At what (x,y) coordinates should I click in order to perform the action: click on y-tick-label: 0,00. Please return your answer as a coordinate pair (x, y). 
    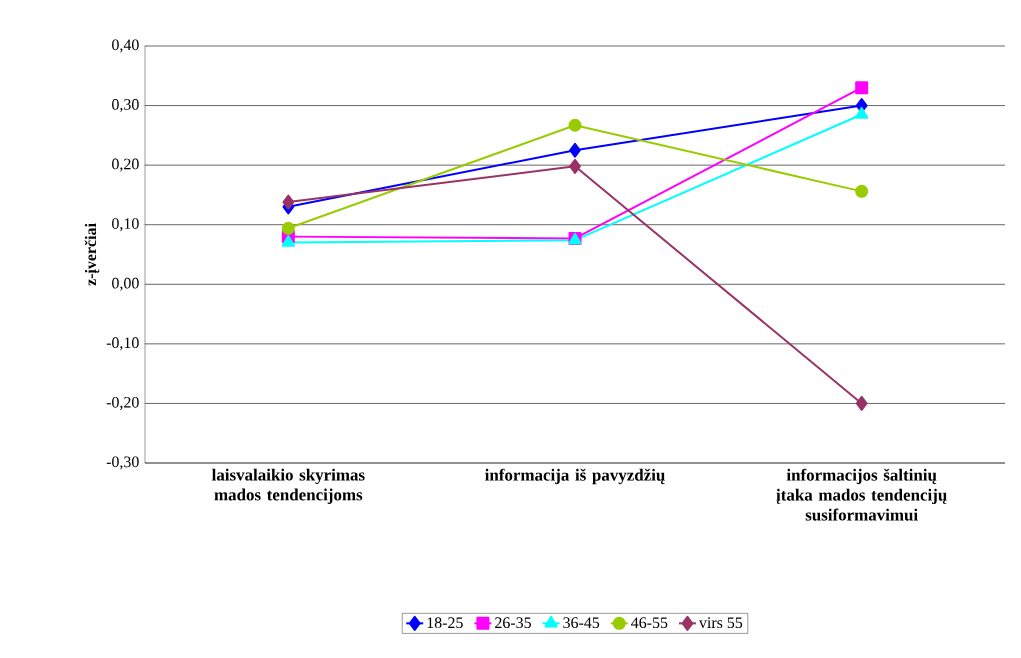
    Looking at the image, I should click on (125, 284).